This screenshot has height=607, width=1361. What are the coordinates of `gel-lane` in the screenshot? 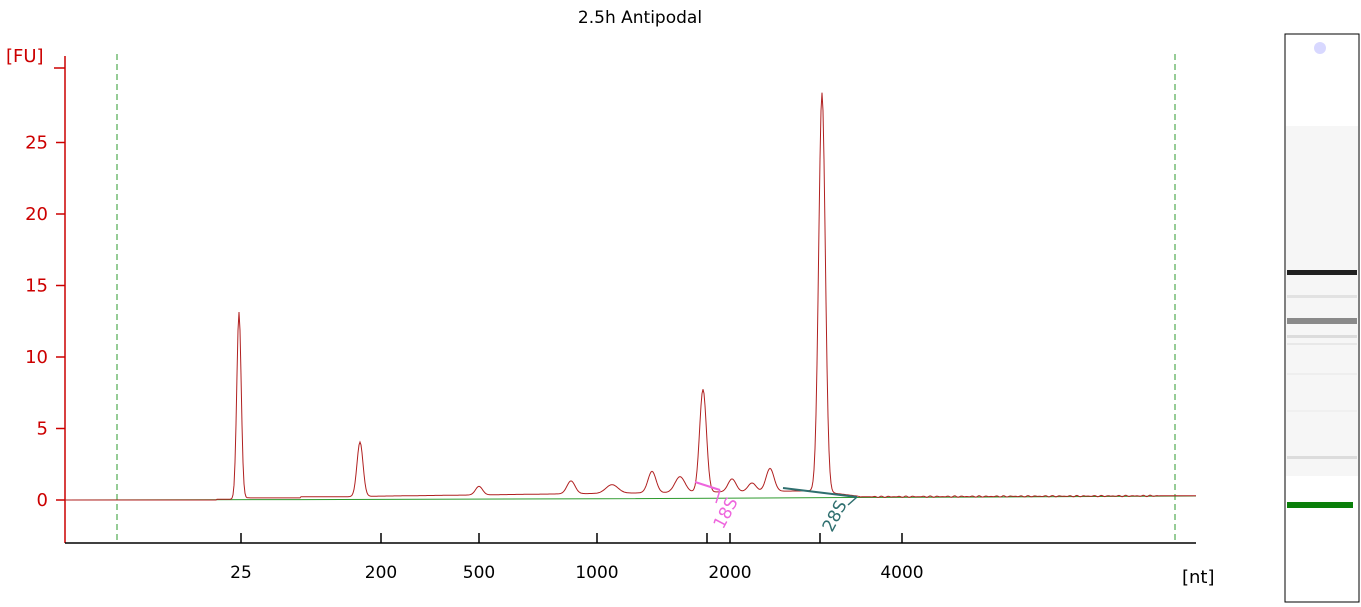 It's located at (1322, 318).